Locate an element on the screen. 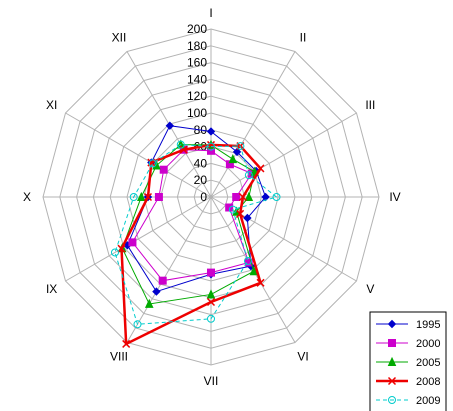 Image resolution: width=453 pixels, height=411 pixels. tick-label: 200 is located at coordinates (197, 29).